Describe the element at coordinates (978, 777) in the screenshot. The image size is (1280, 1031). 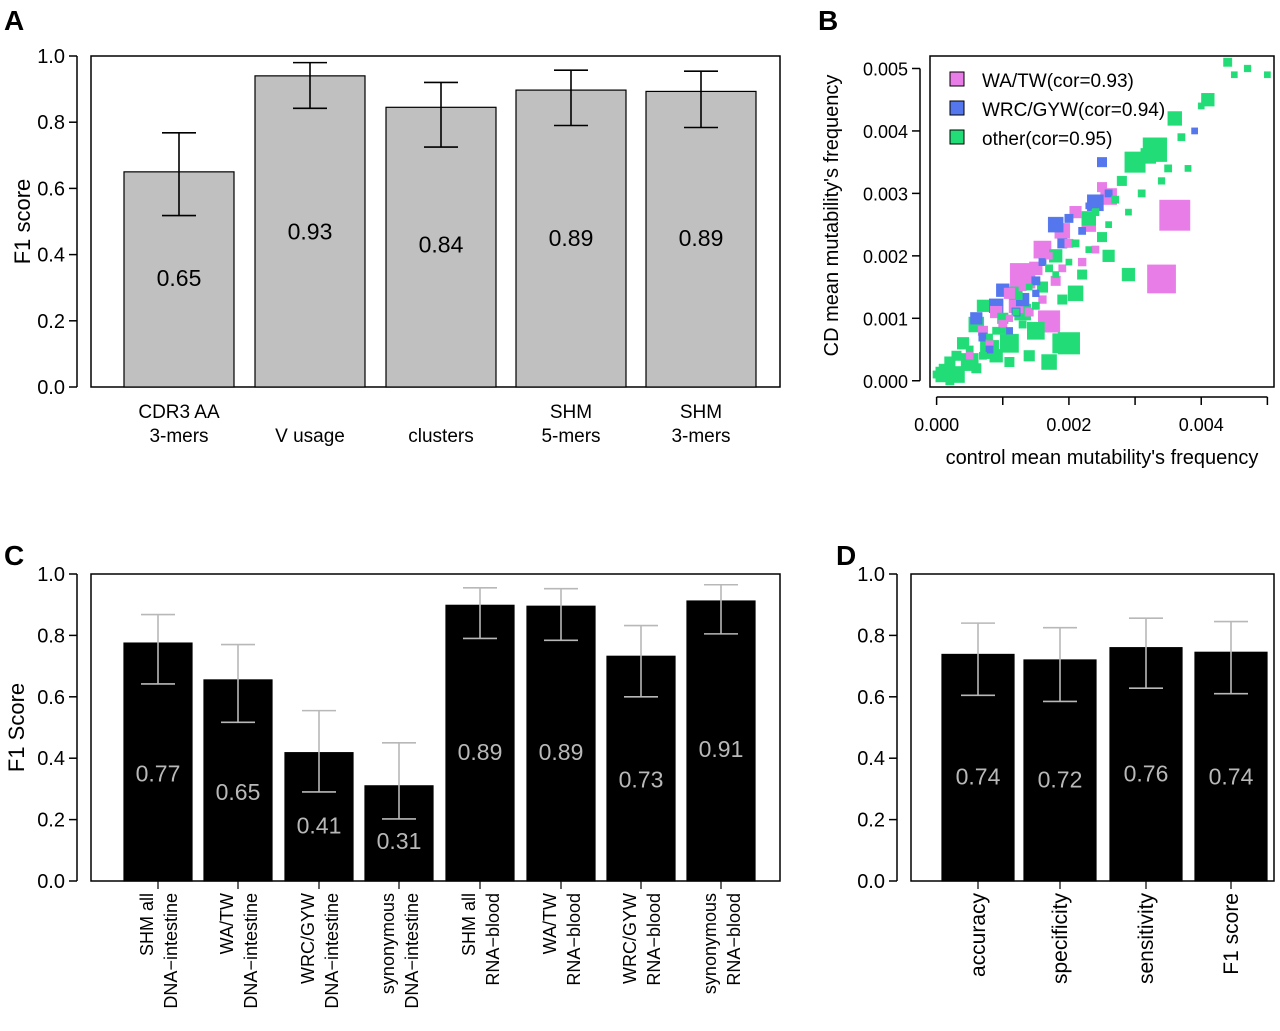
I see `data-label-D-0: 0.74` at that location.